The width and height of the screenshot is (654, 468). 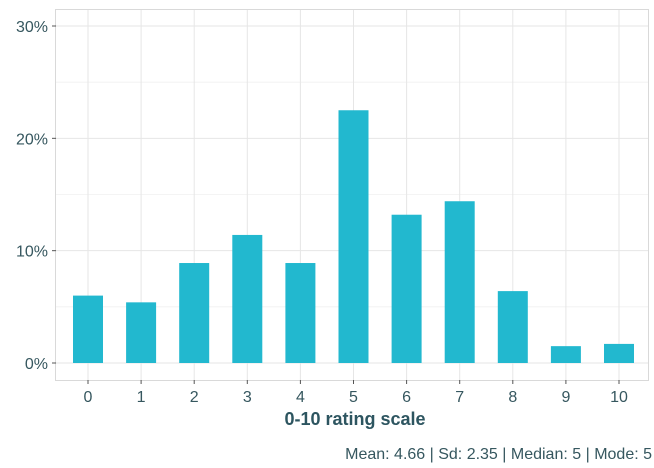 I want to click on x-tick-label: 9, so click(x=565, y=397).